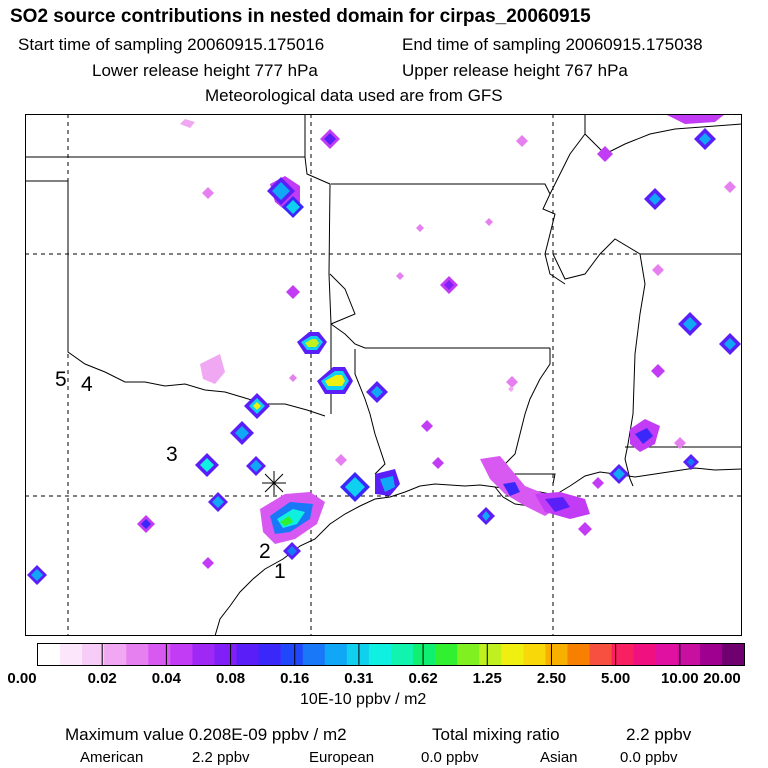 The height and width of the screenshot is (768, 768). Describe the element at coordinates (487, 678) in the screenshot. I see `colorbar-tick-label: 1.25` at that location.